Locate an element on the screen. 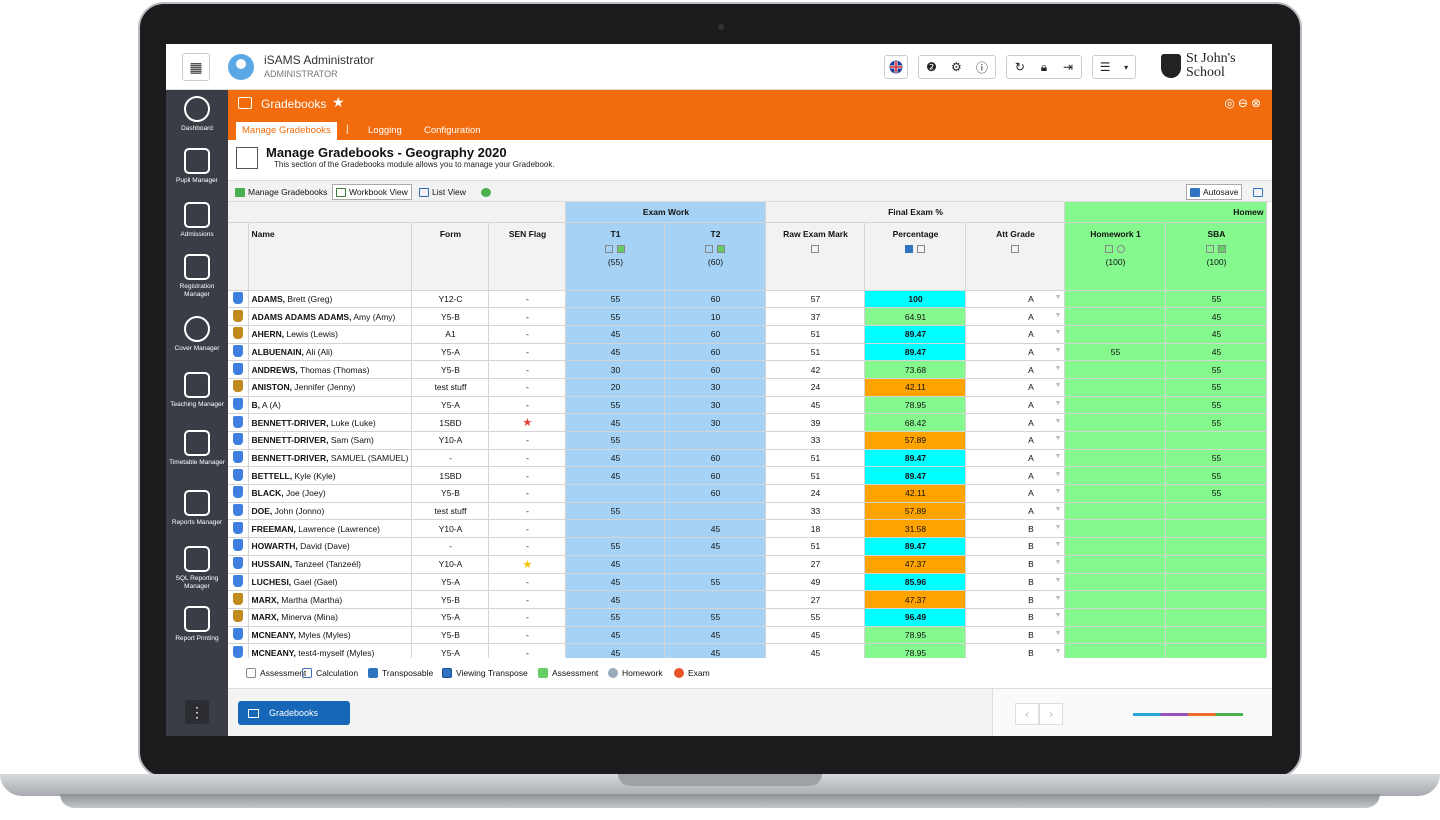  pupil-name-cell: HUSSAIN, Tanzeel (Tanzeél) is located at coordinates (330, 564).